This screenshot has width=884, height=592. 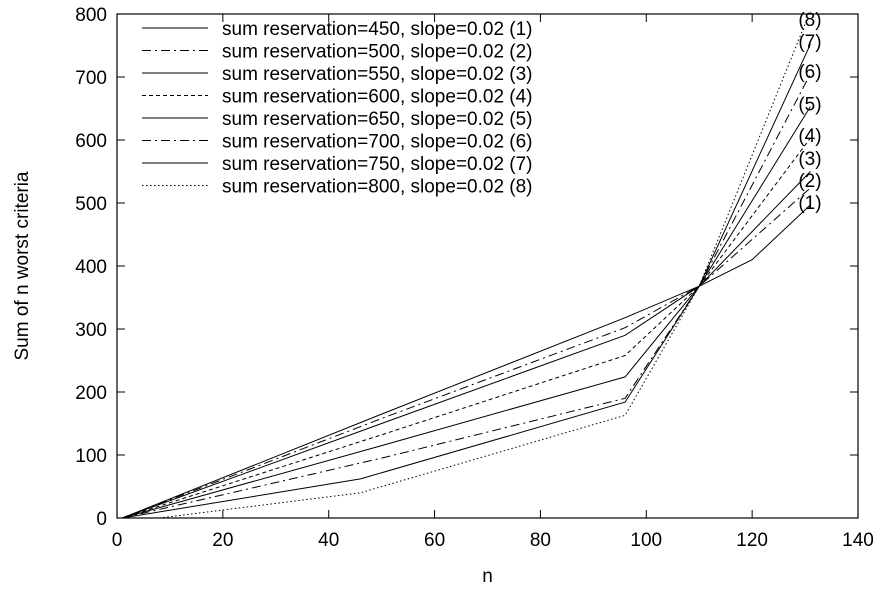 I want to click on series-end-label: (4), so click(x=809, y=136).